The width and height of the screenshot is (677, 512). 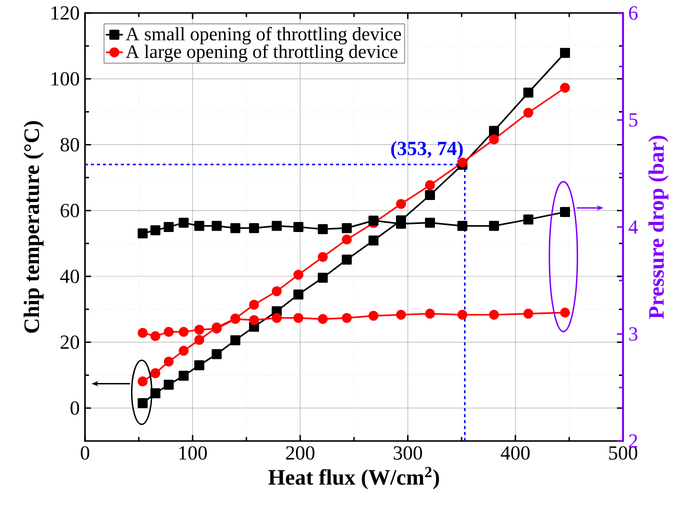 What do you see at coordinates (515, 453) in the screenshot?
I see `x-tick-label: 400` at bounding box center [515, 453].